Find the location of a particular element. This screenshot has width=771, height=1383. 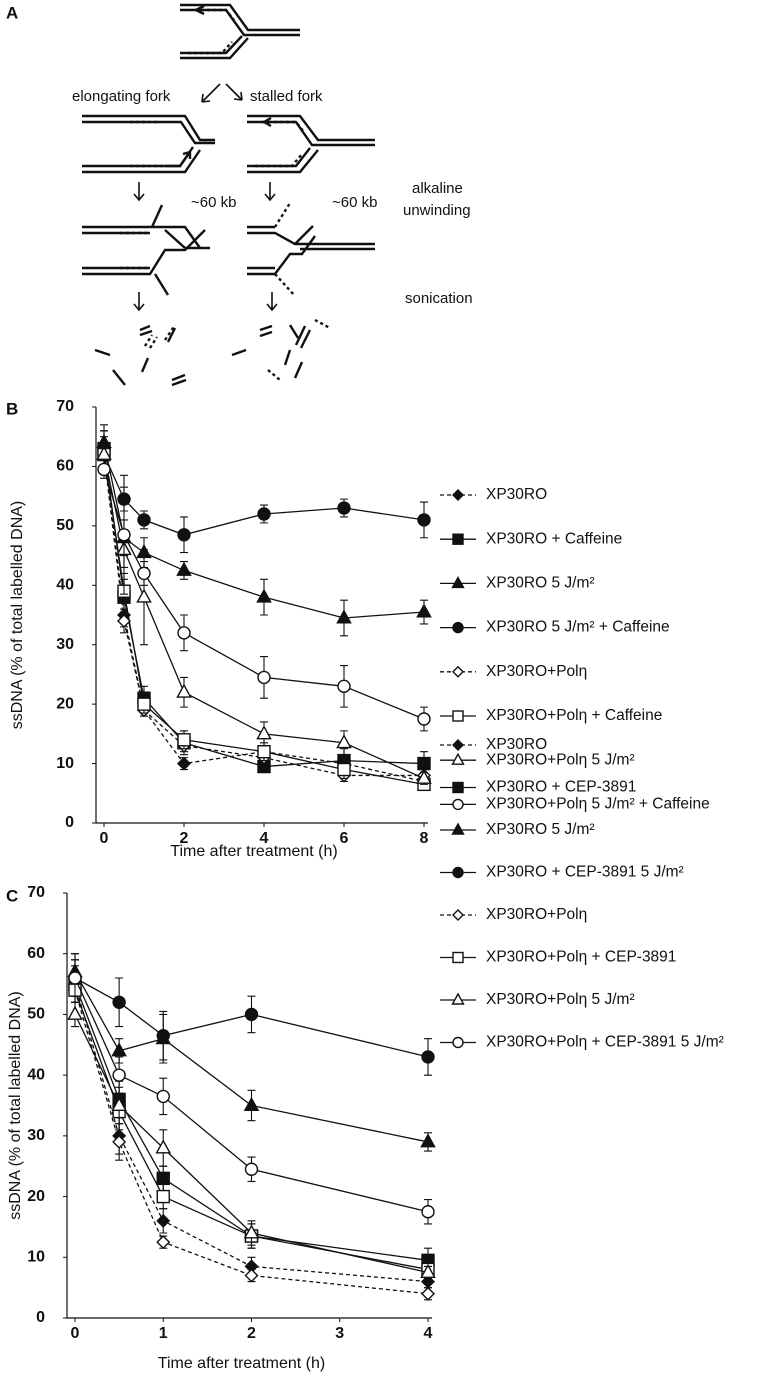

diagram-label: alkaline is located at coordinates (437, 188).